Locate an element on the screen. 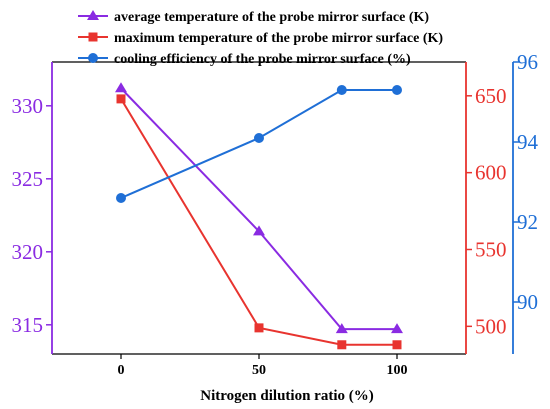  right-axis-1-tick-label: 500 is located at coordinates (491, 326).